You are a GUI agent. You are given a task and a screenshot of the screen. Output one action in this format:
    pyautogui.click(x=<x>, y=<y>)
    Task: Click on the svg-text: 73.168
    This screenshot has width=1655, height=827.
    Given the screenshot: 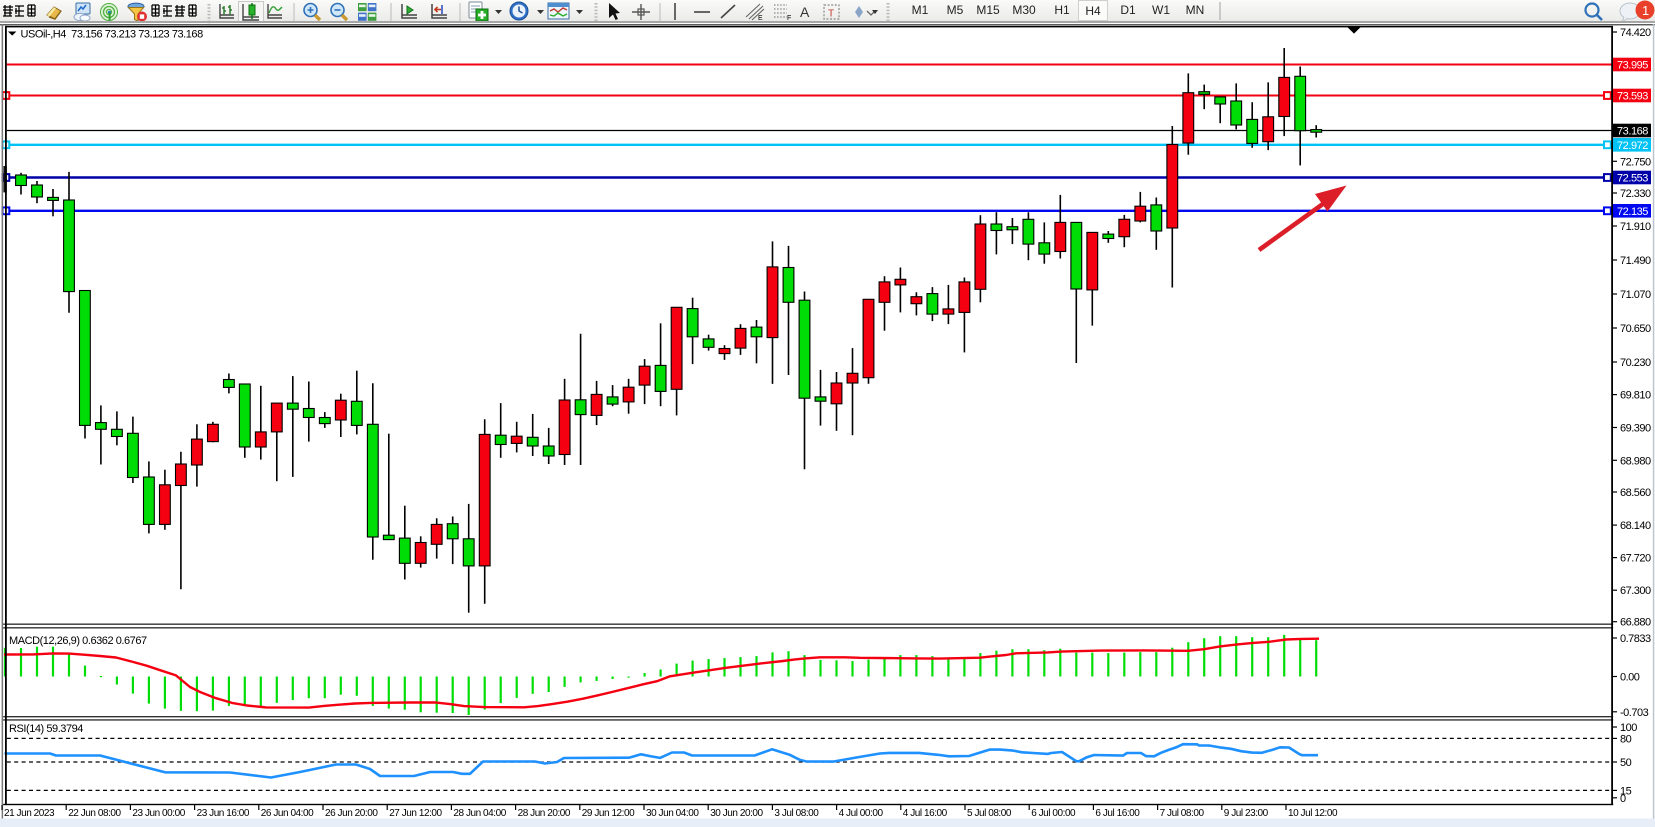 What is the action you would take?
    pyautogui.click(x=1632, y=132)
    